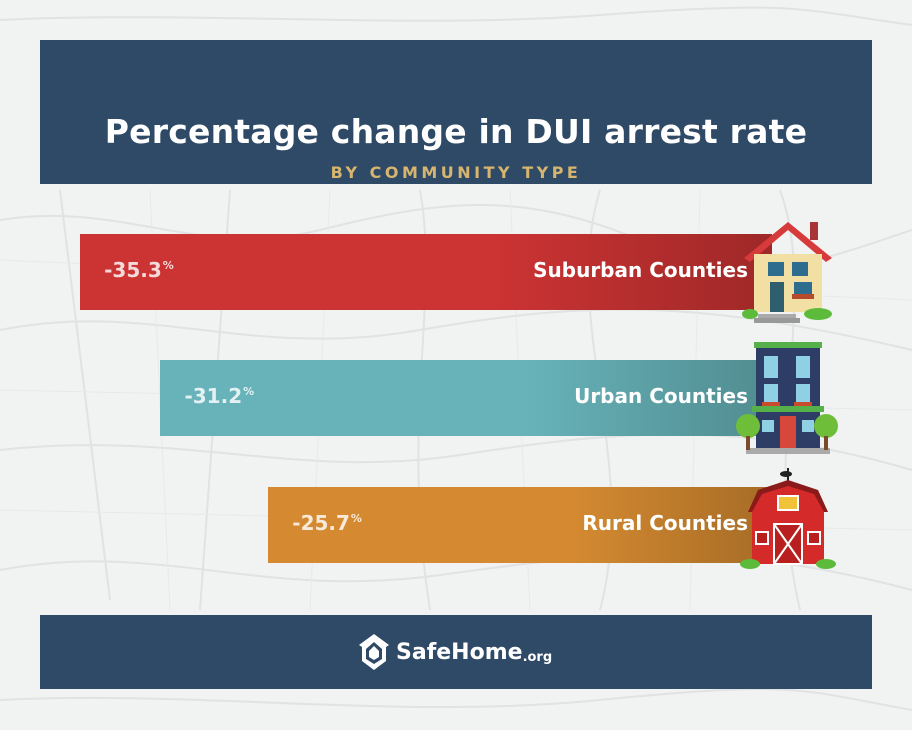 The width and height of the screenshot is (912, 730). What do you see at coordinates (466, 398) in the screenshot?
I see `bar-urban-counties: -31.2% Urban Counties` at bounding box center [466, 398].